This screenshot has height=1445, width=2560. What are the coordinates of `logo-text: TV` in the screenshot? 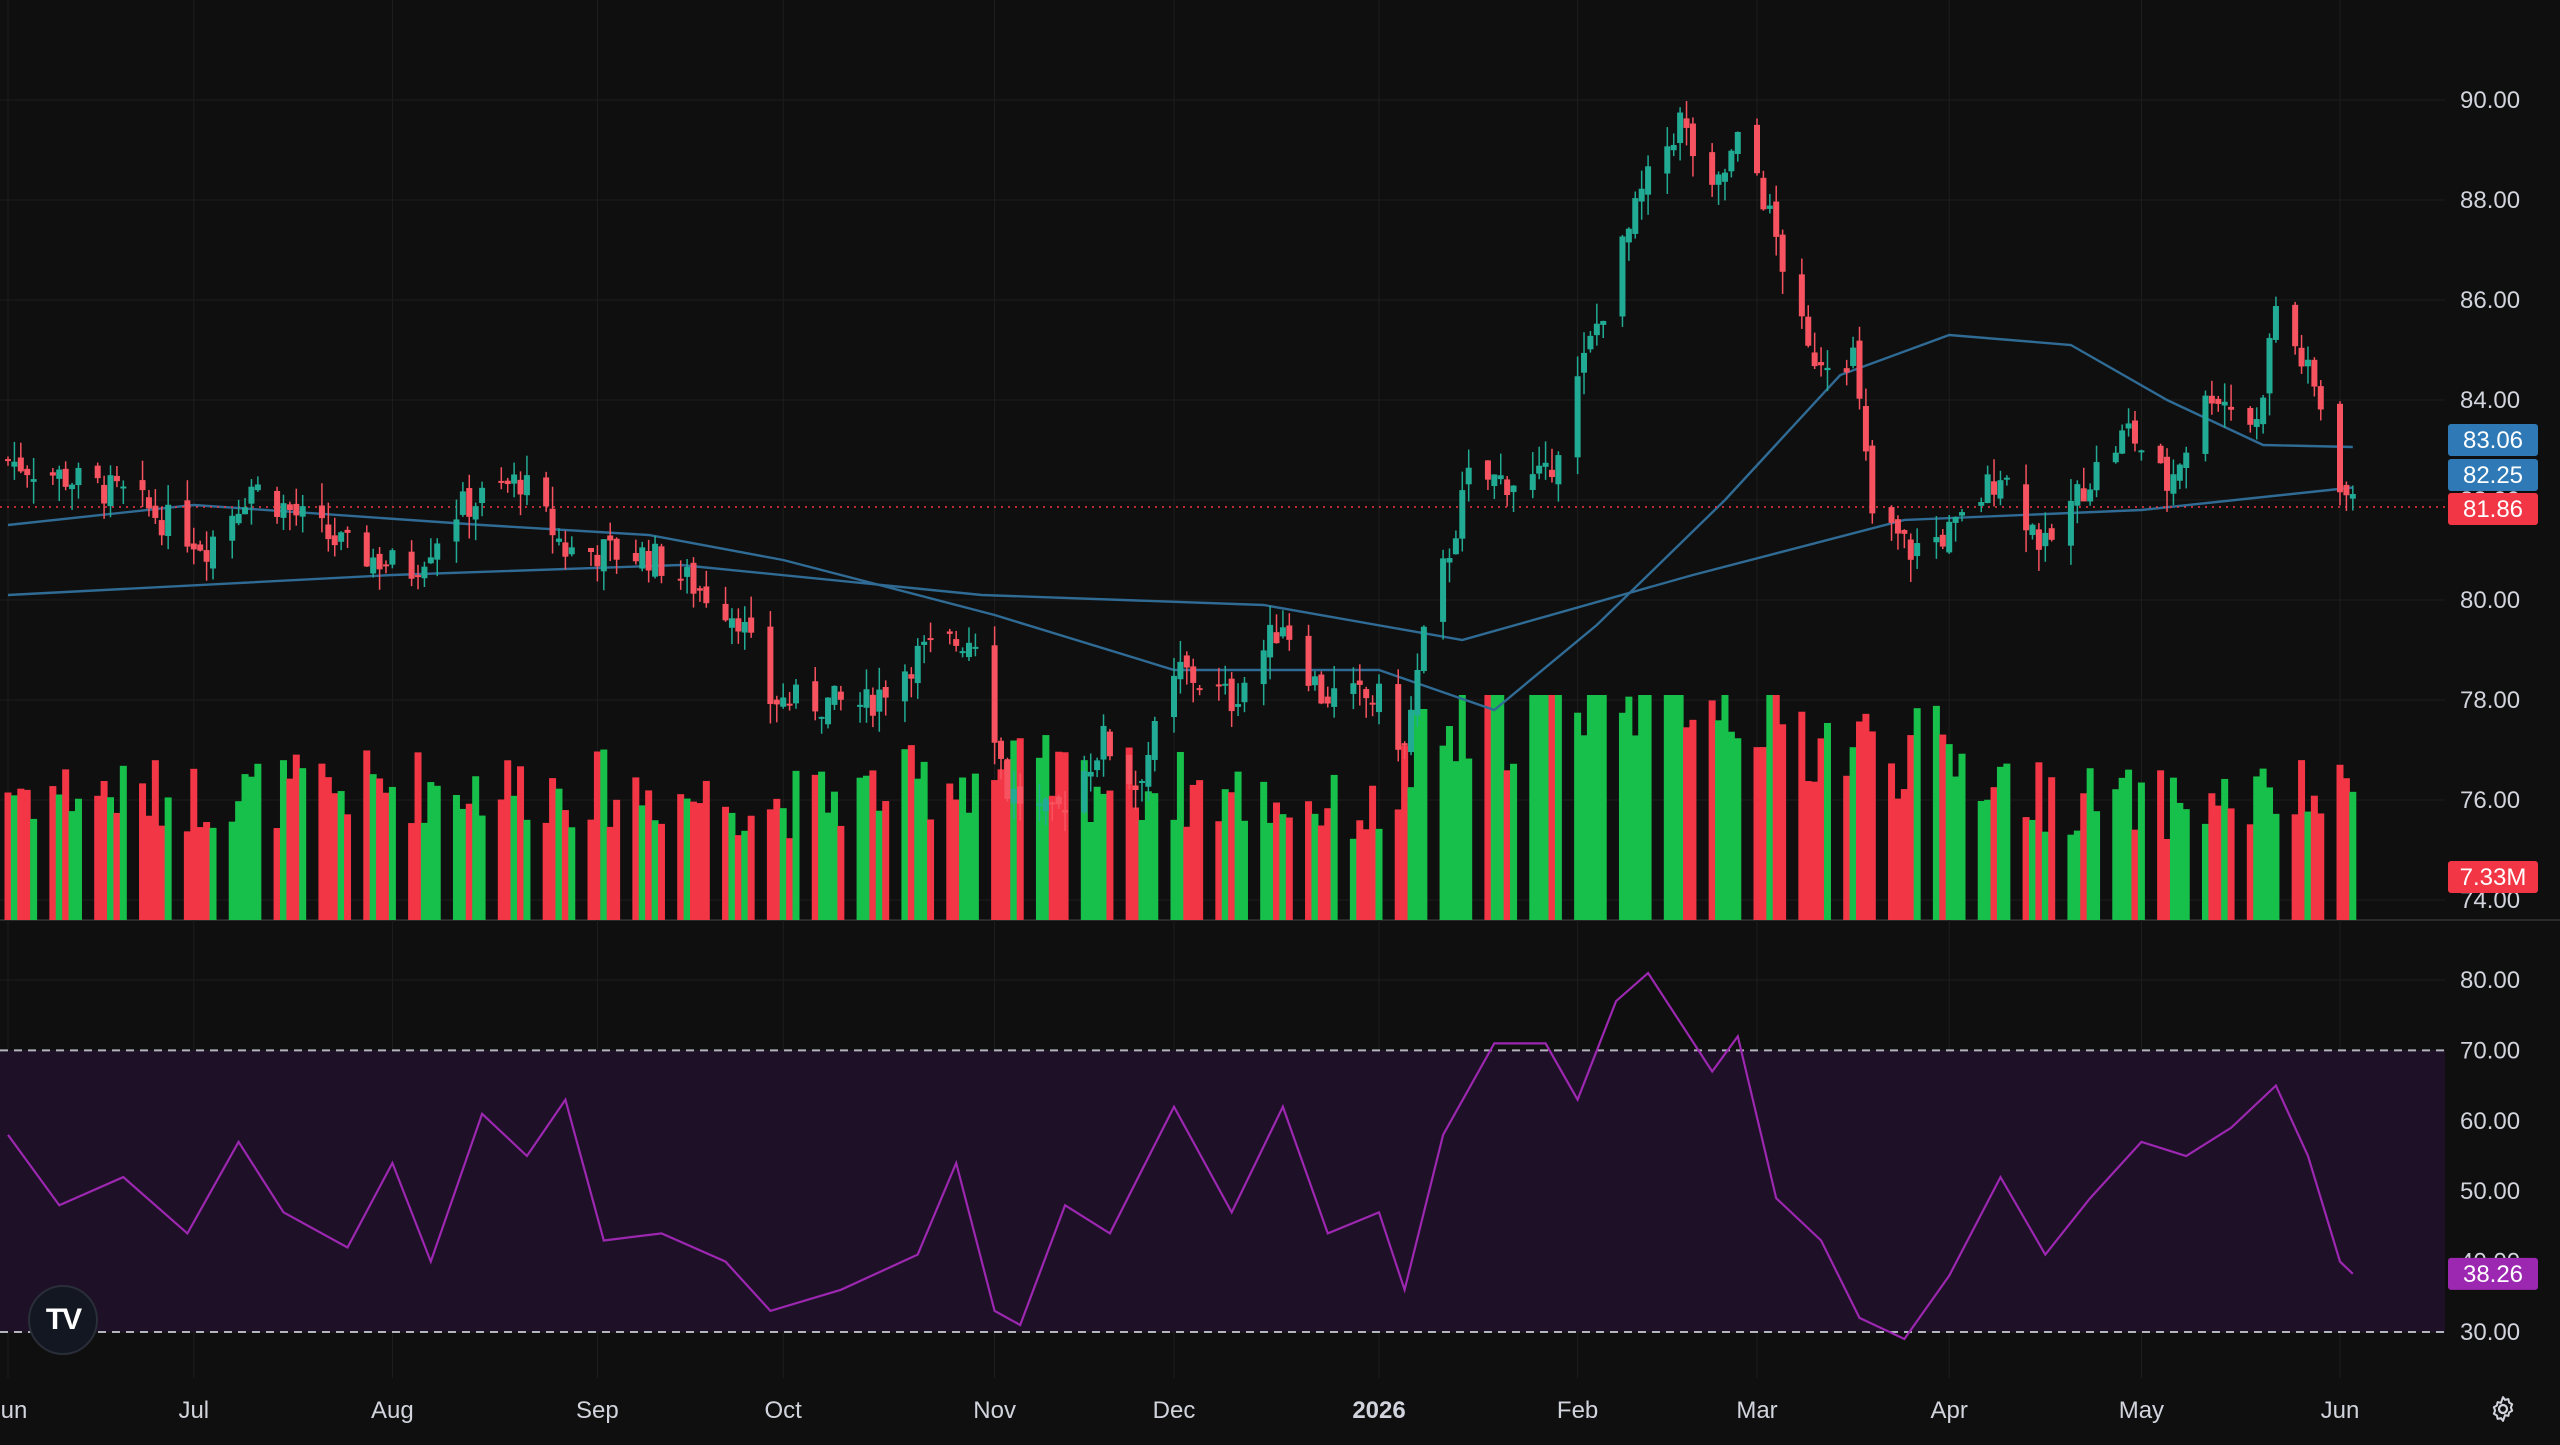 It's located at (63, 1319).